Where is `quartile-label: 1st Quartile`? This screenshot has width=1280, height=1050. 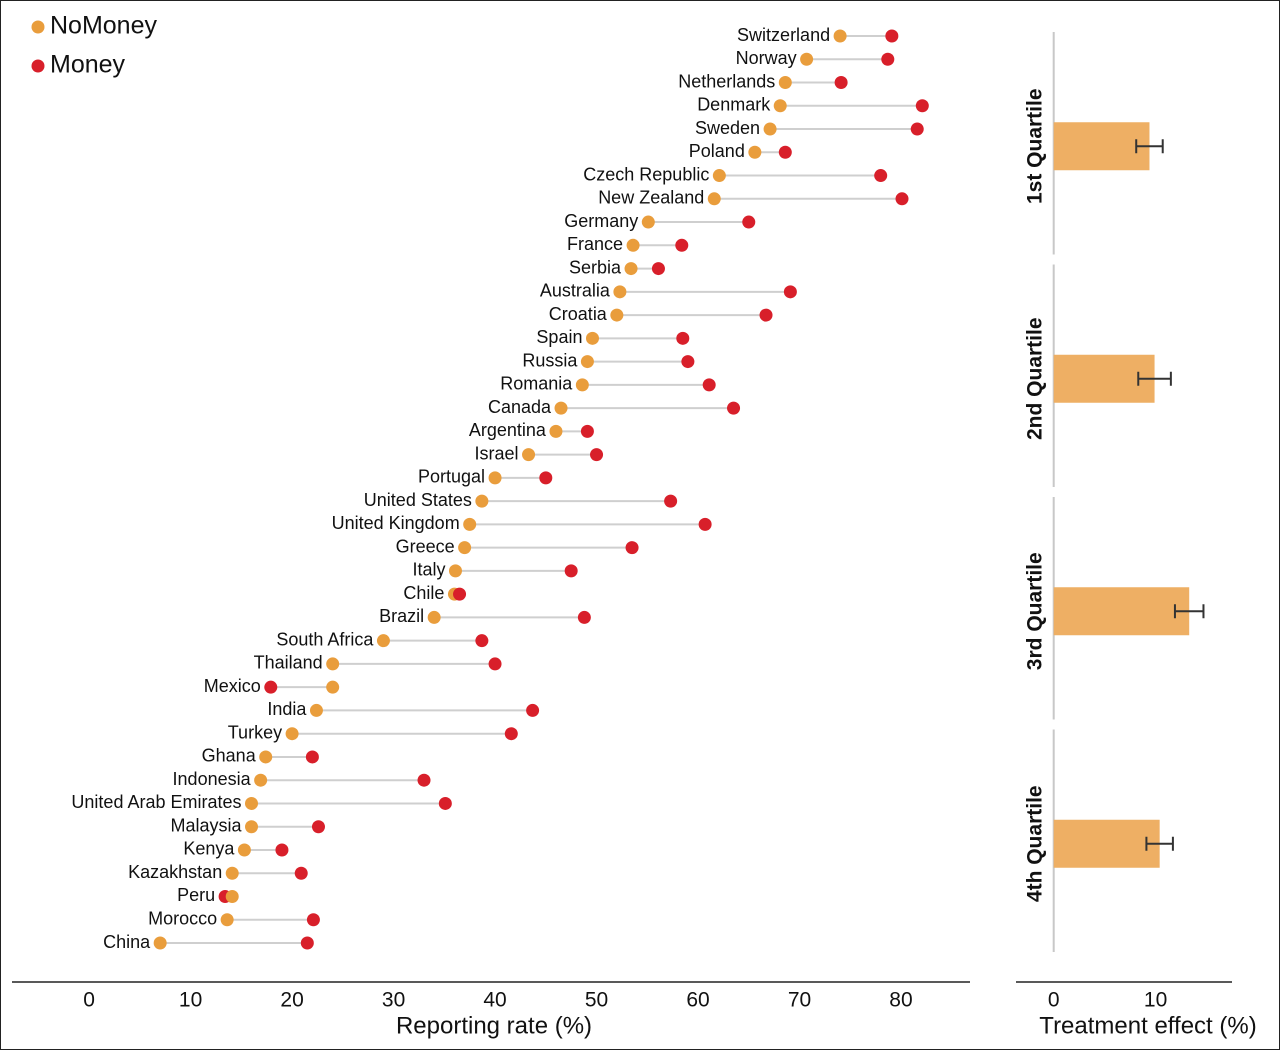
quartile-label: 1st Quartile is located at coordinates (1035, 146).